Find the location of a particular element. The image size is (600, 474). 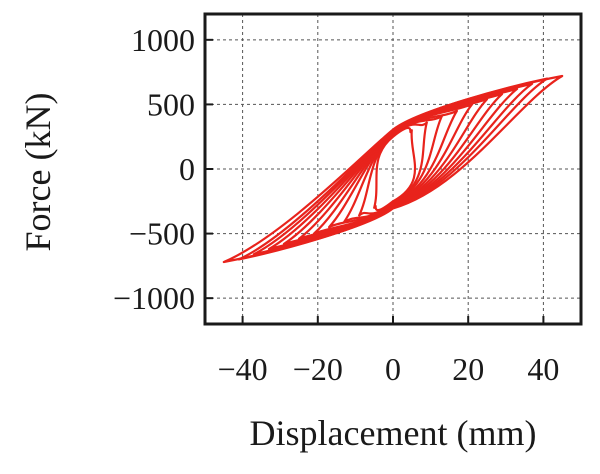

x-tick-label: 40 is located at coordinates (543, 369).